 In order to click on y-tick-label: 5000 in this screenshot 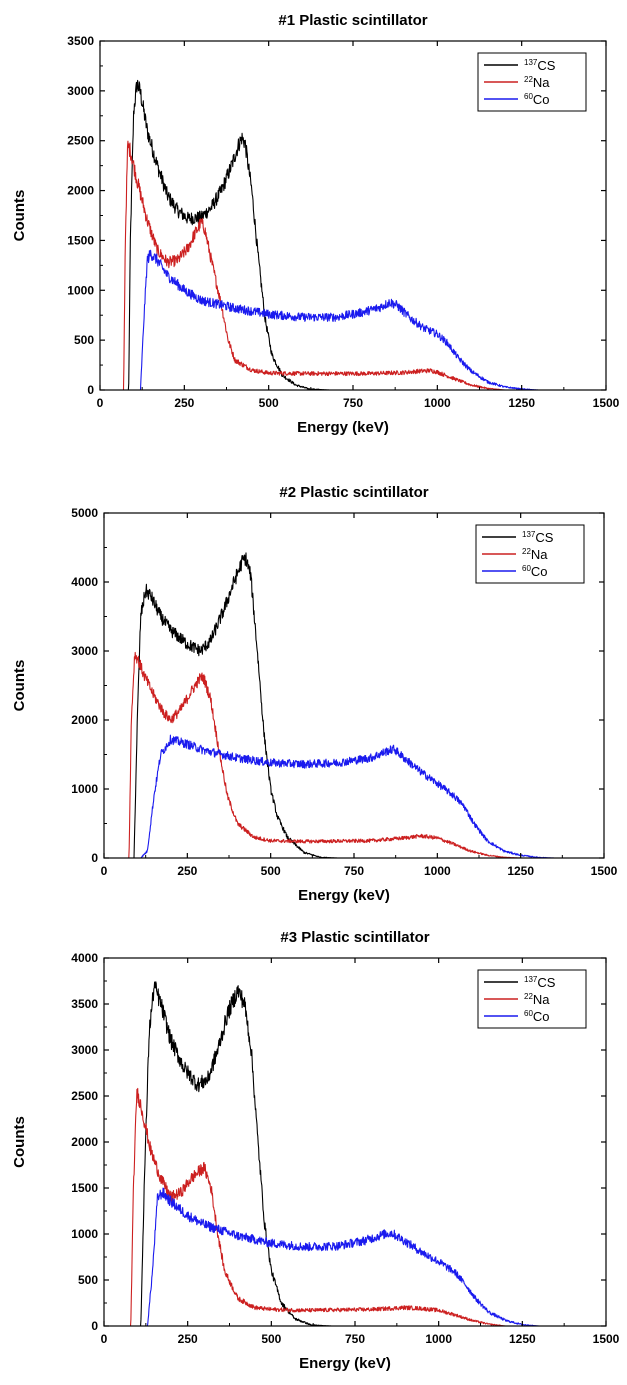, I will do `click(84, 513)`.